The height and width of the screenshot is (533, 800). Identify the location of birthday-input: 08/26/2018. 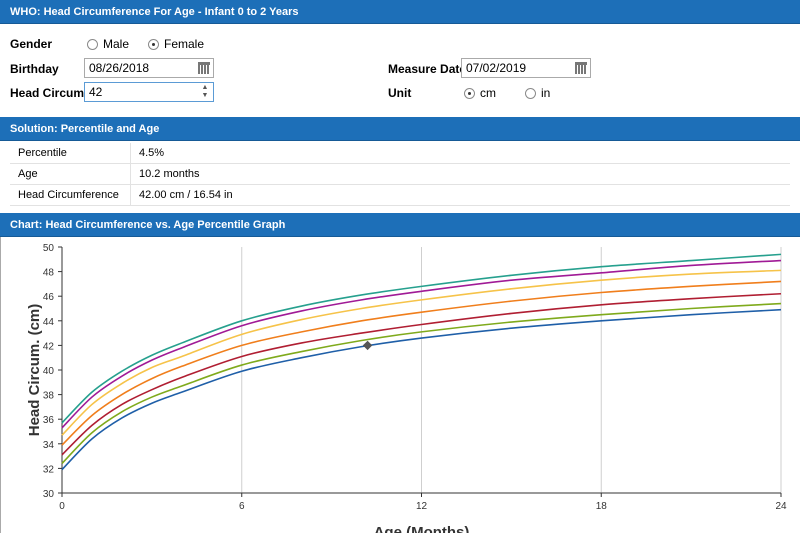
(149, 68).